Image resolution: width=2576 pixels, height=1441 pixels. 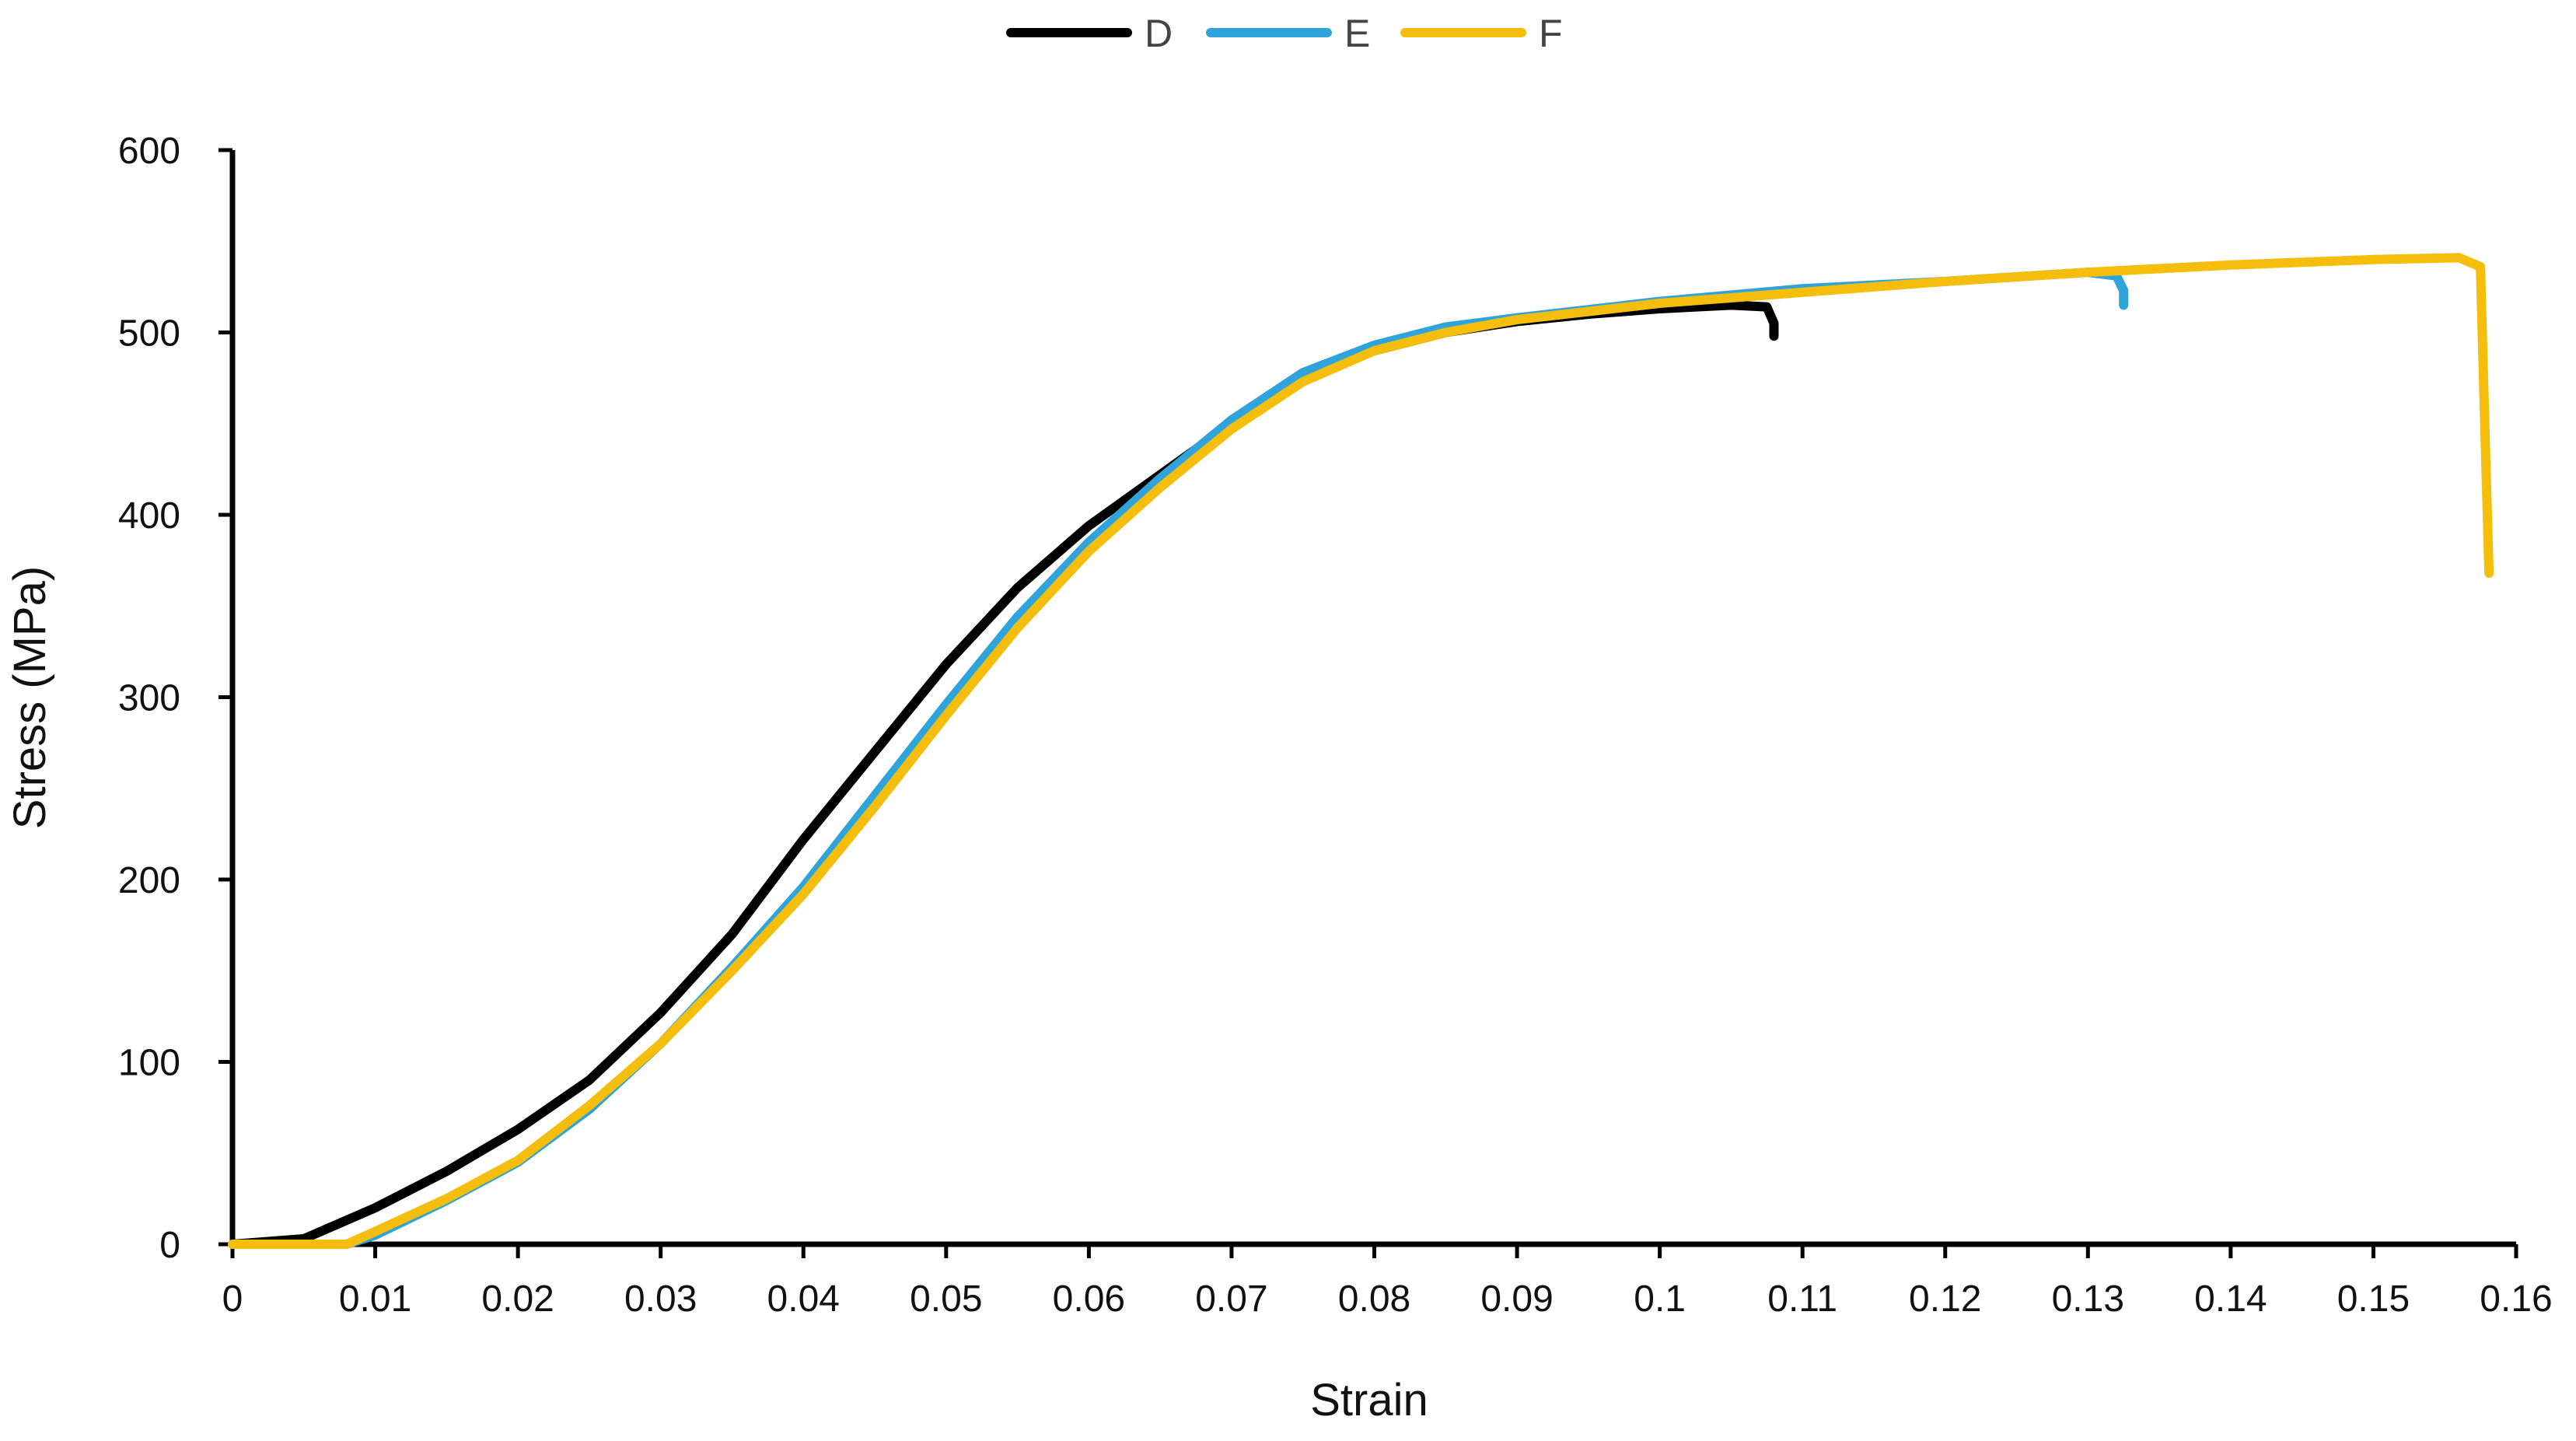 What do you see at coordinates (2516, 1299) in the screenshot?
I see `x-tick-label: 0.16` at bounding box center [2516, 1299].